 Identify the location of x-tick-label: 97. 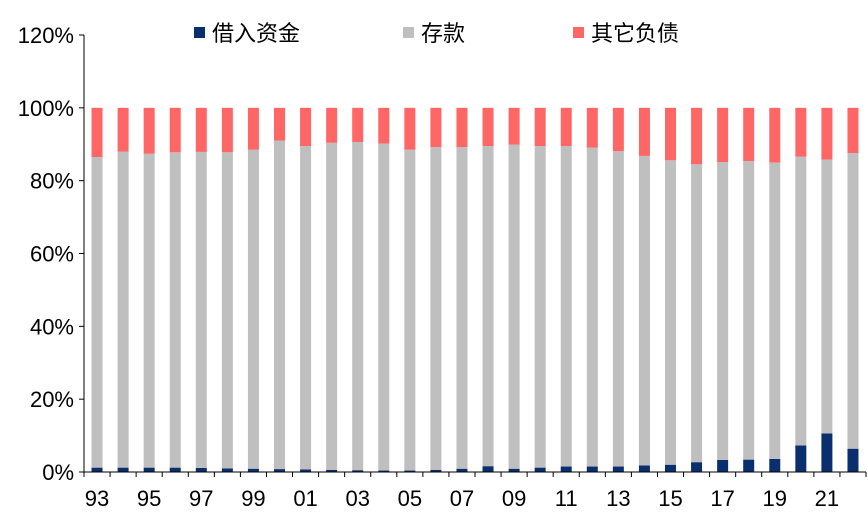
(201, 498).